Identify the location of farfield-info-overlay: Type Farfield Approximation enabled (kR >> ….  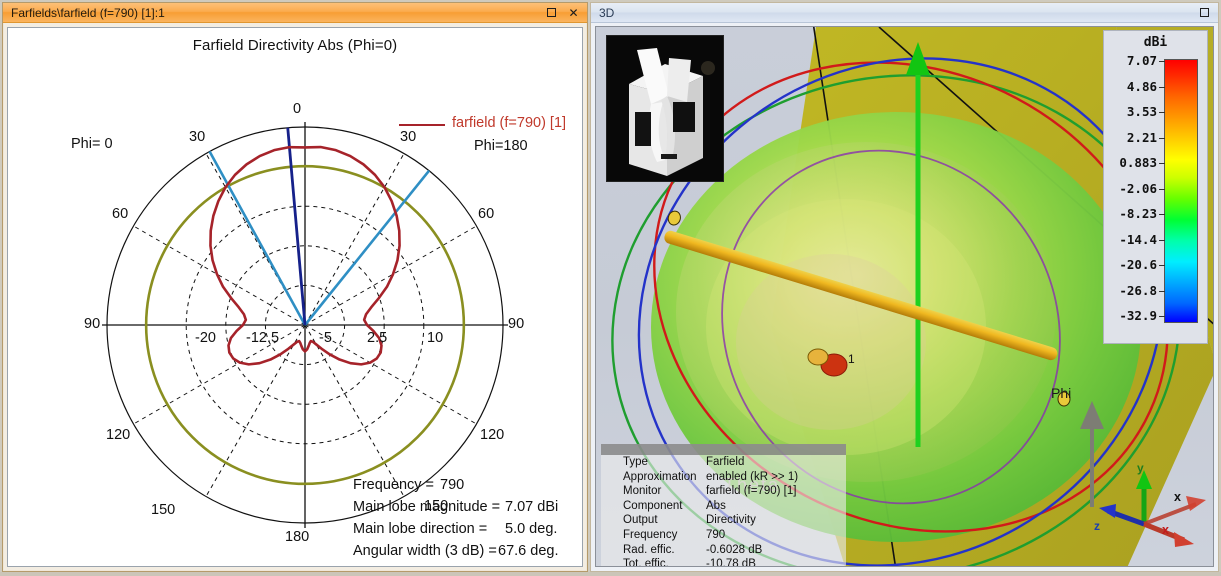
(723, 505).